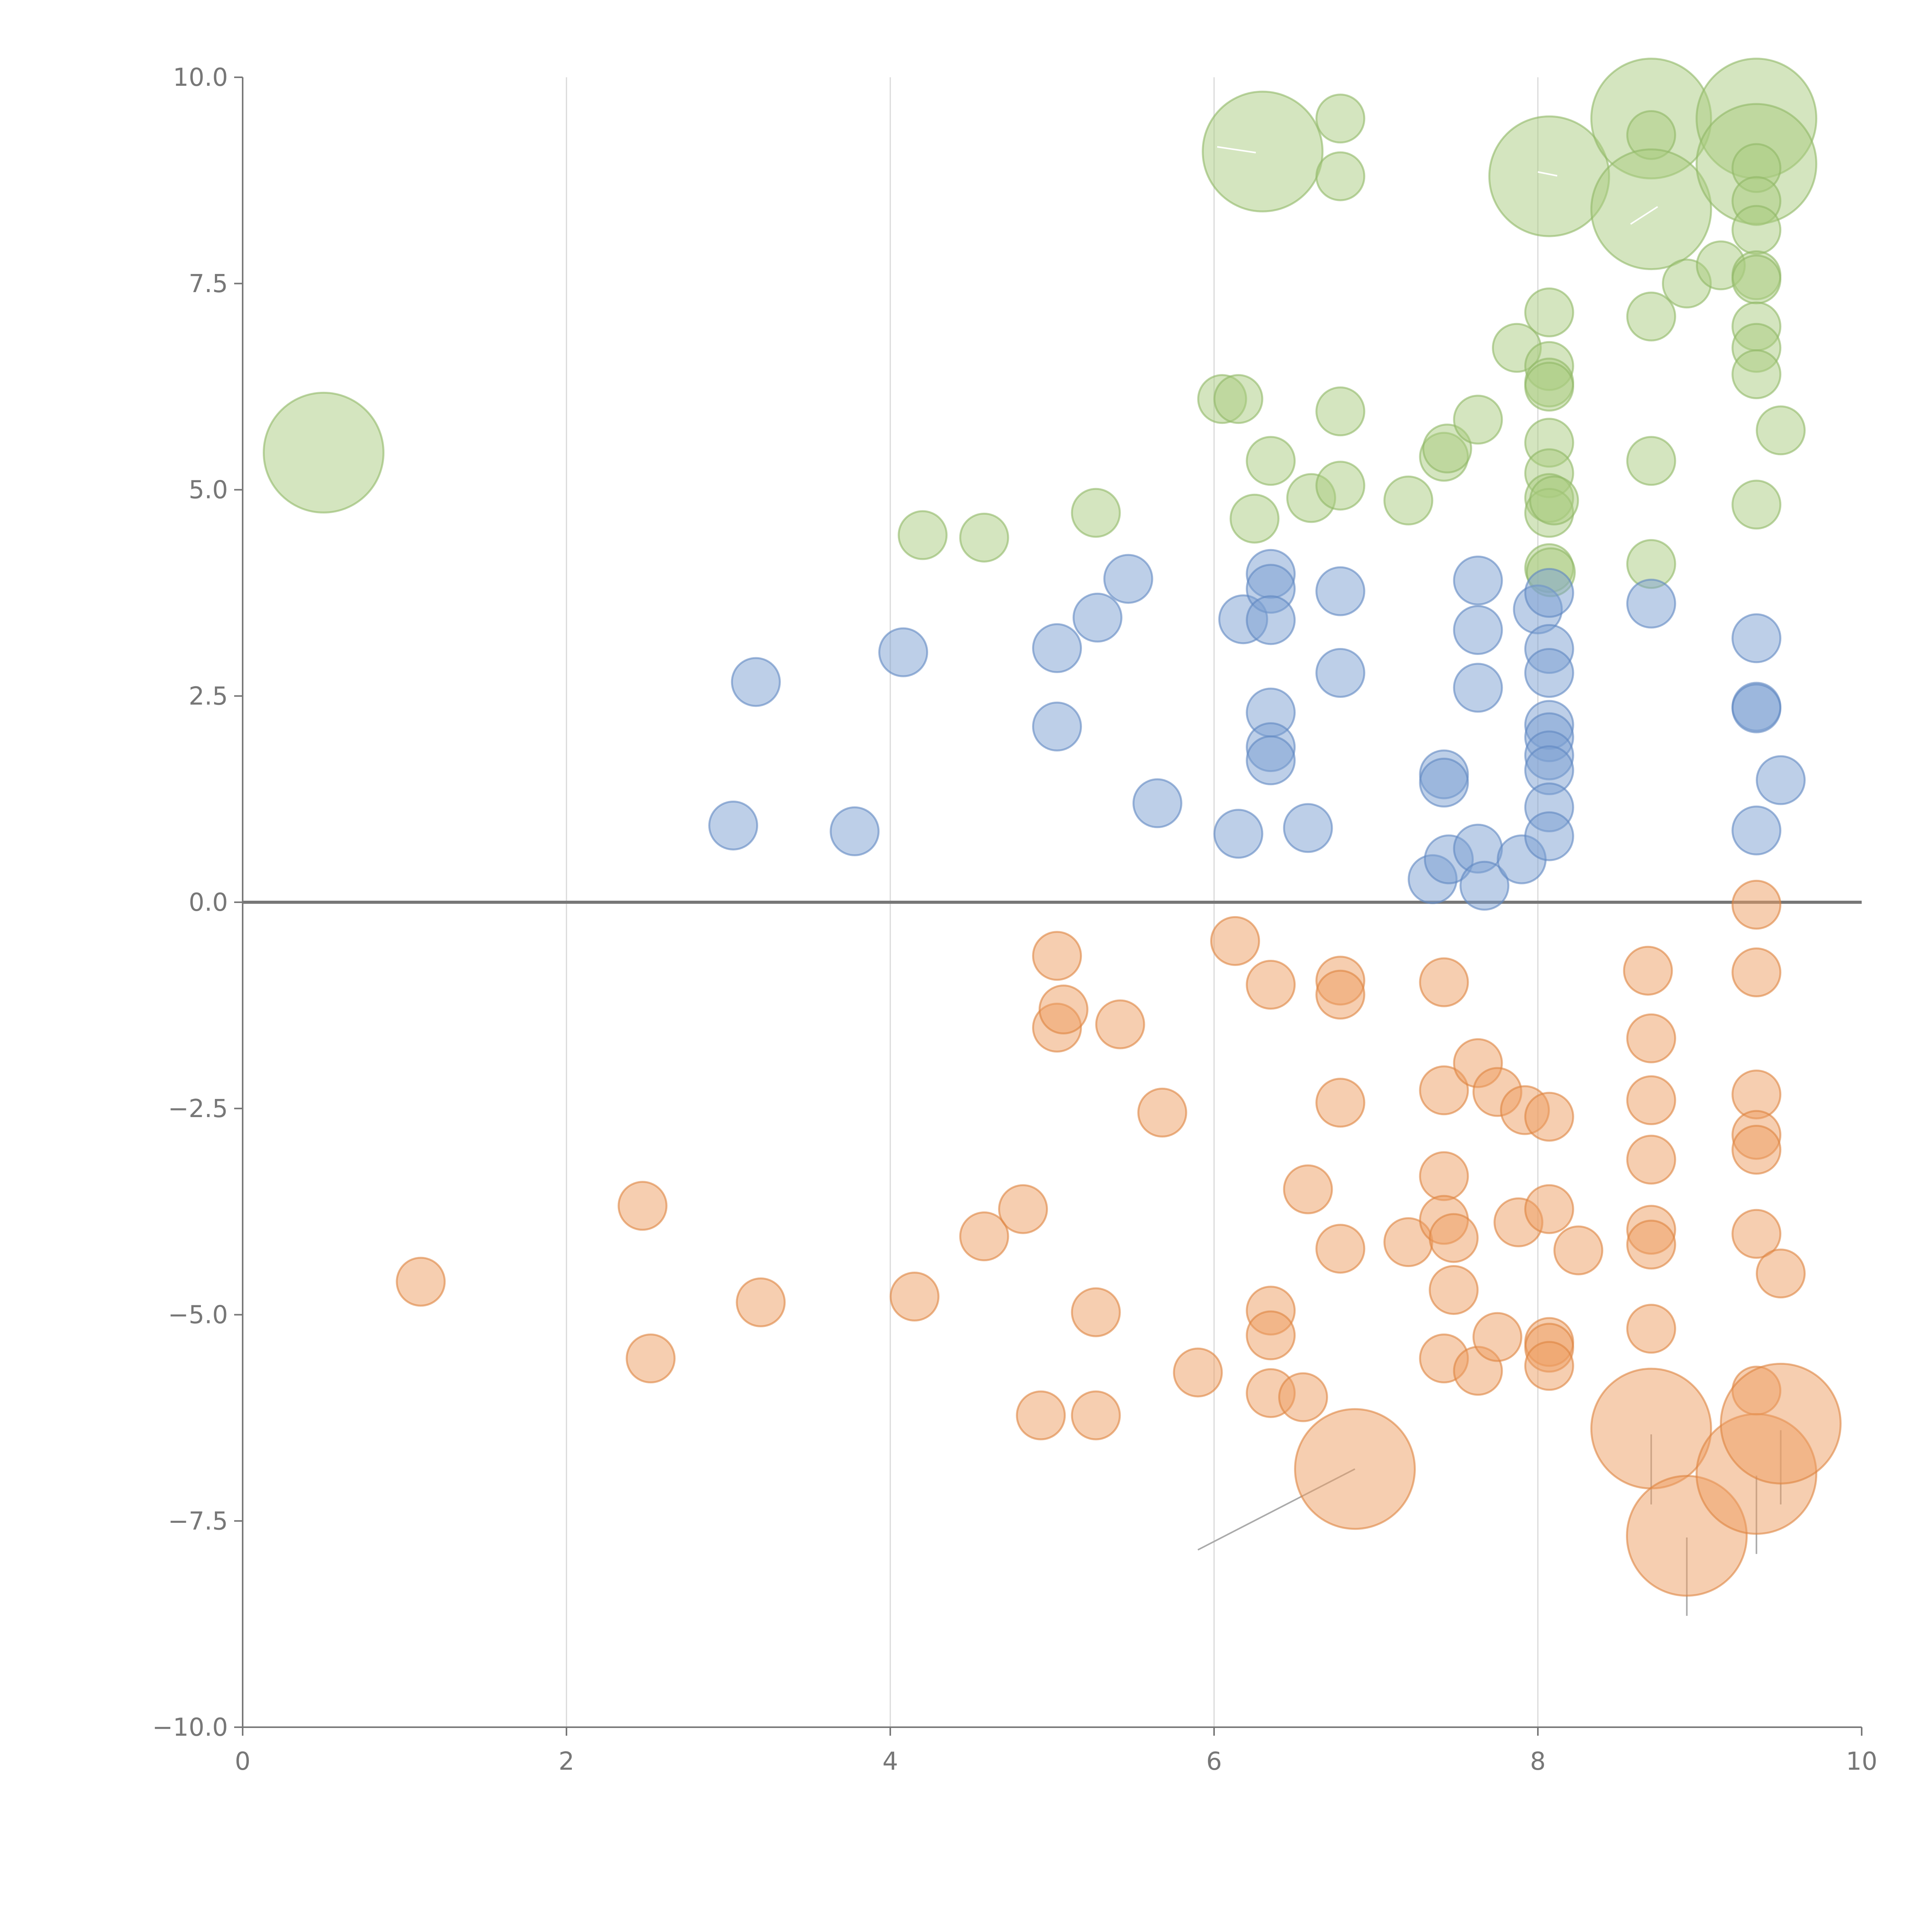 This screenshot has height=1932, width=1932. I want to click on y-tick-label: −7.5, so click(198, 1522).